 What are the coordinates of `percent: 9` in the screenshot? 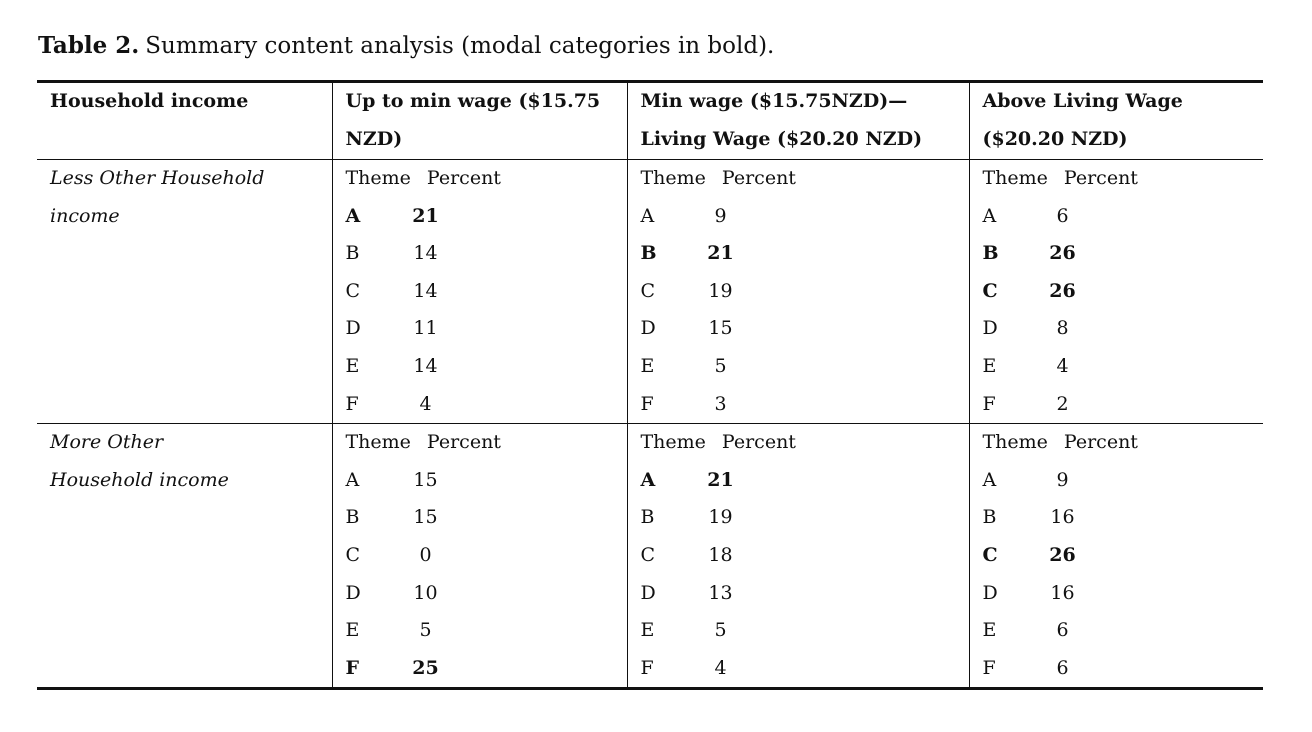 It's located at (1062, 479).